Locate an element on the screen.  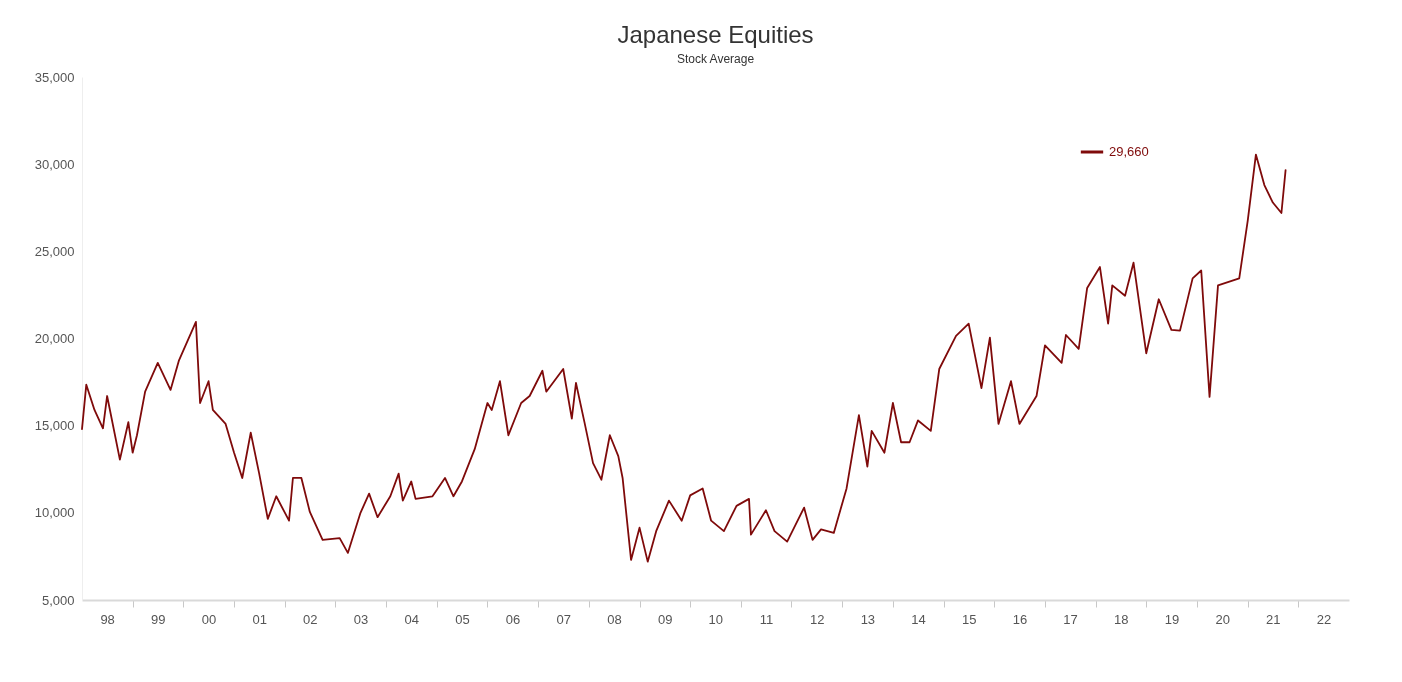
x-tick-label: 10 is located at coordinates (716, 619).